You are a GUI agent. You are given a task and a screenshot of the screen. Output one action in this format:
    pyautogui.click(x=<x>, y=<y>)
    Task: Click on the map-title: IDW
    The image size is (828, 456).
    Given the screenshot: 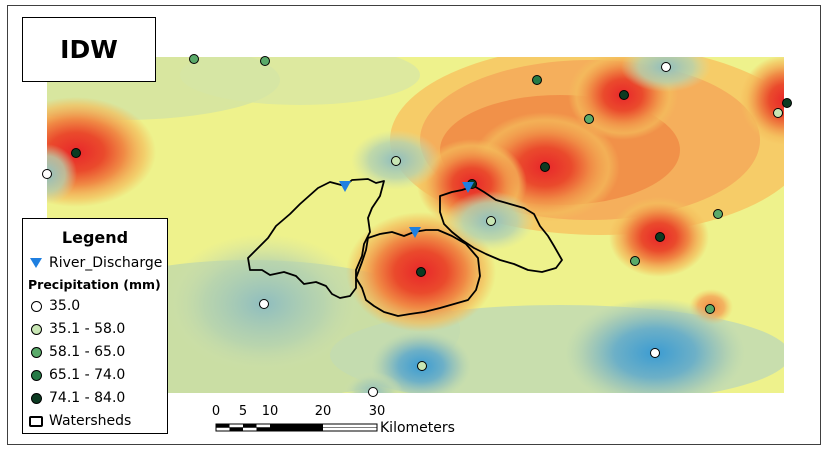 What is the action you would take?
    pyautogui.click(x=89, y=49)
    